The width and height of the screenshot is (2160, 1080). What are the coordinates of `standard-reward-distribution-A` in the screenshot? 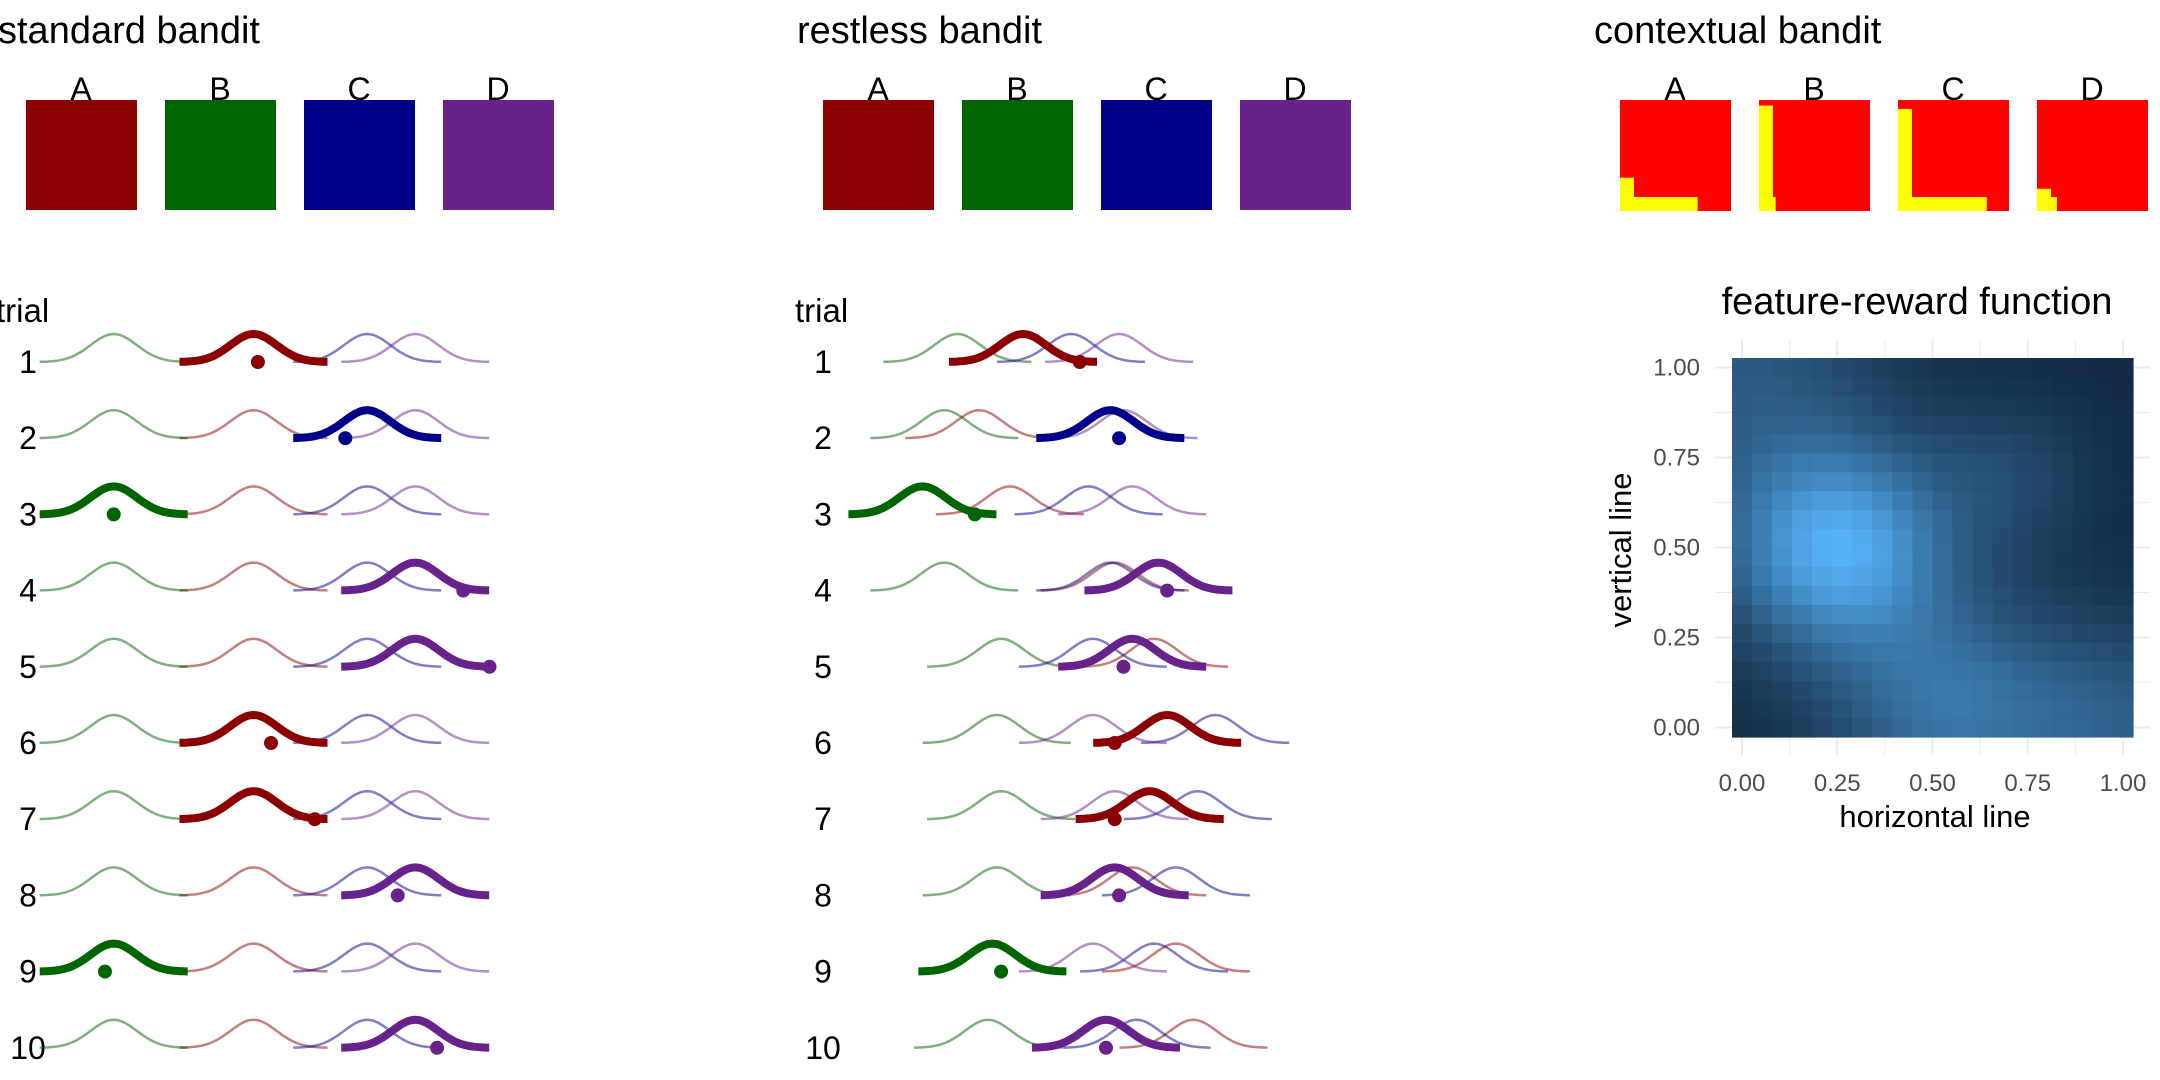 It's located at (253, 500).